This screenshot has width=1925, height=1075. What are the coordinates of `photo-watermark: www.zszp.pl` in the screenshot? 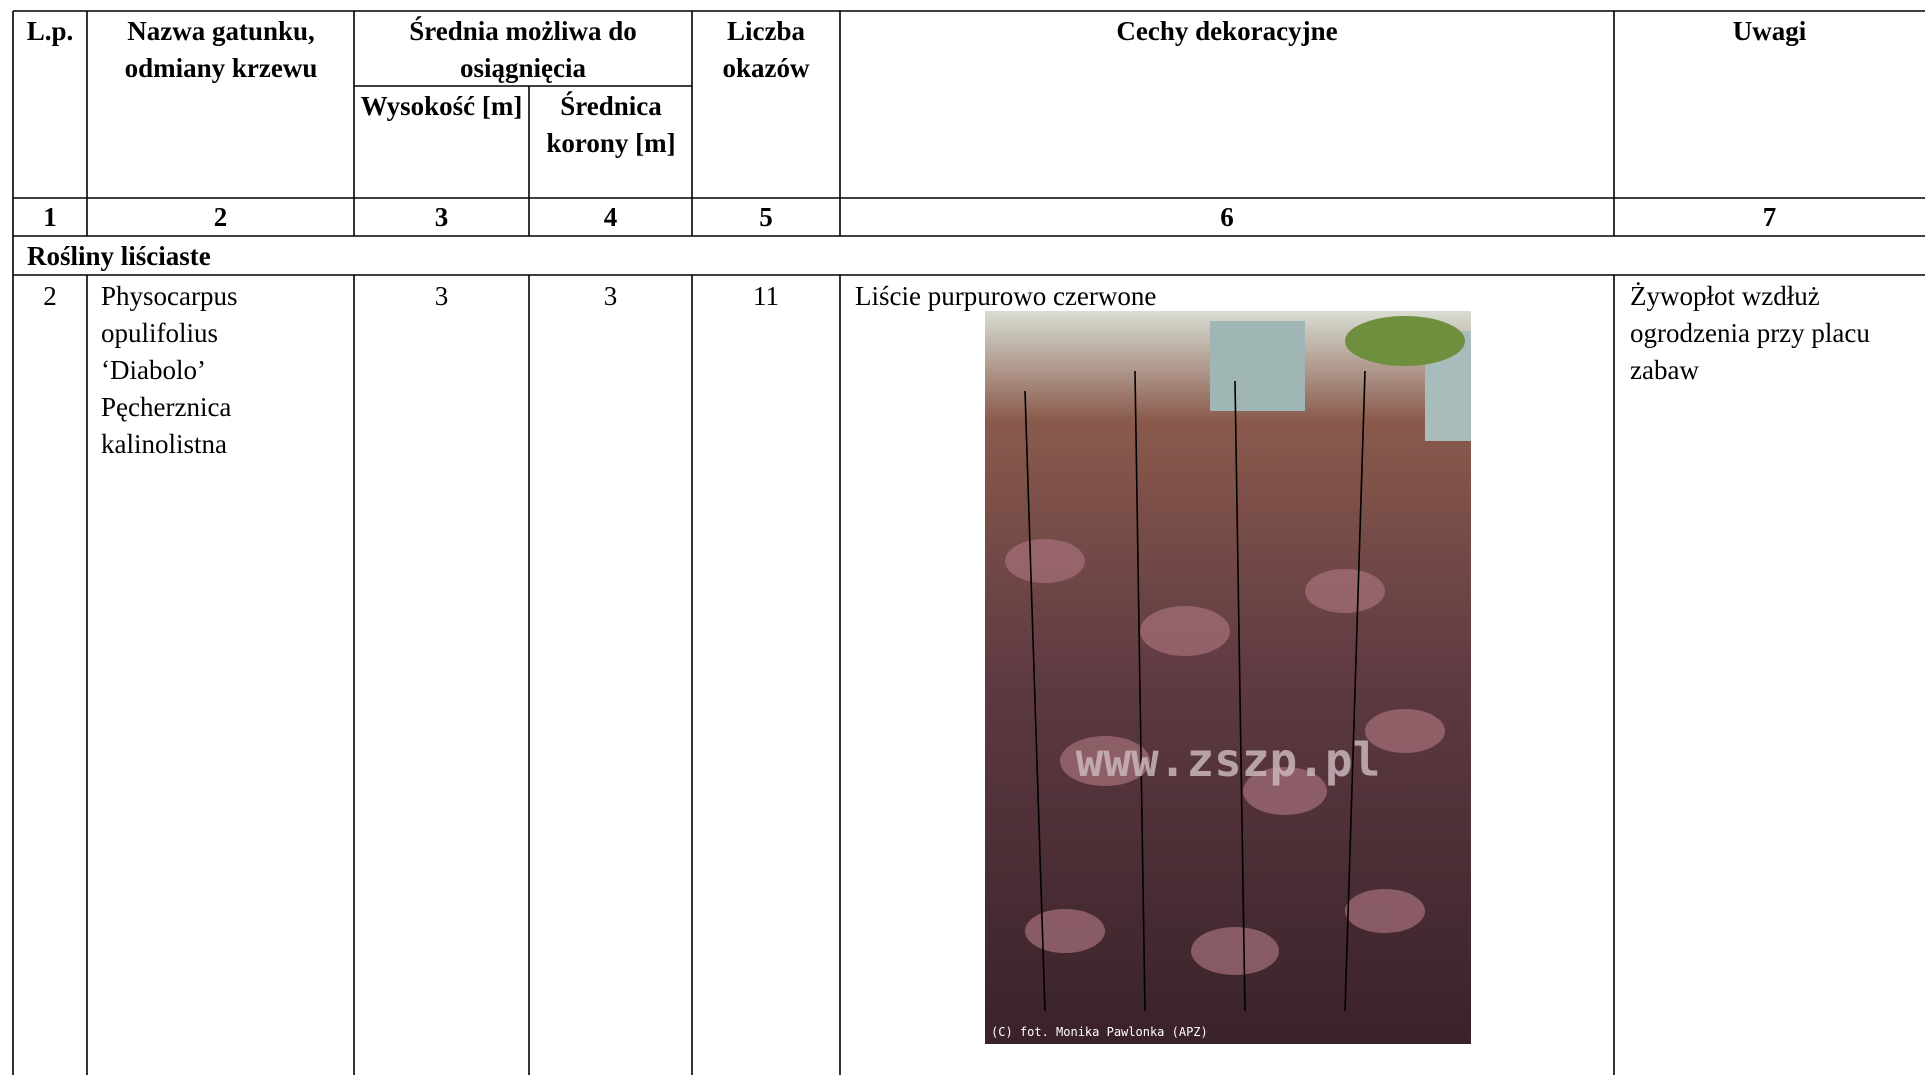 It's located at (1228, 760).